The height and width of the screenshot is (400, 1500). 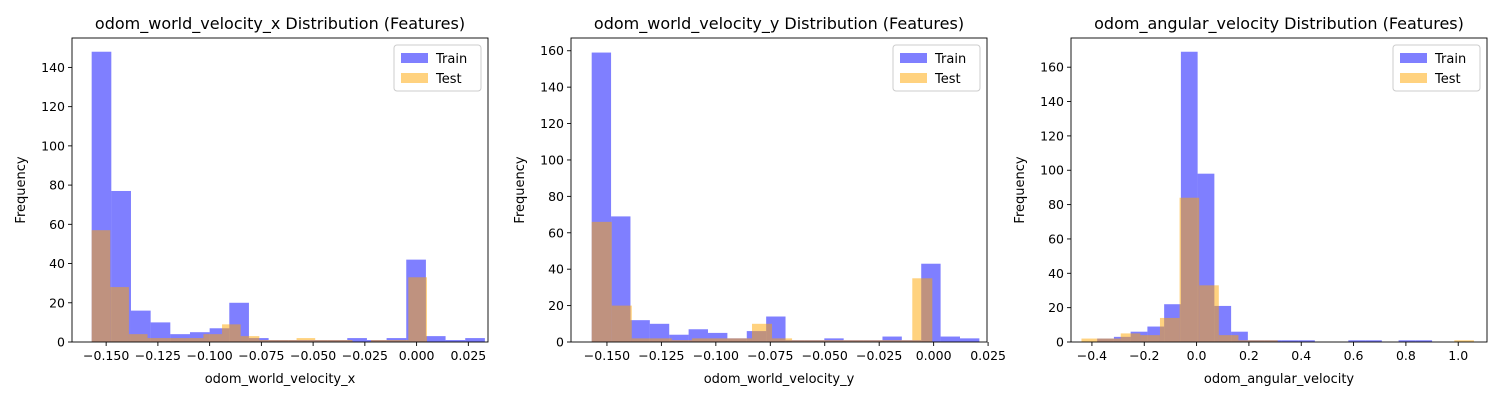 What do you see at coordinates (779, 379) in the screenshot?
I see `x-axis-label: odom_world_velocity_y` at bounding box center [779, 379].